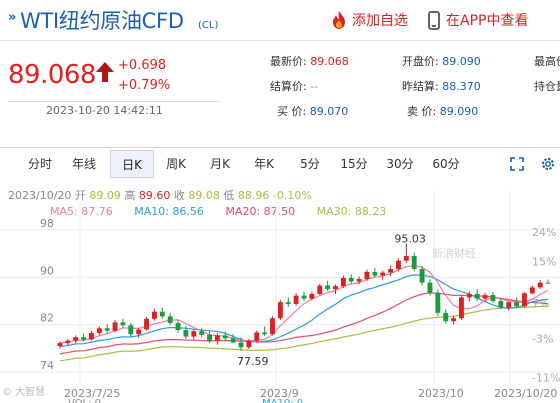 This screenshot has height=403, width=560. What do you see at coordinates (105, 195) in the screenshot?
I see `info-open: 89.09` at bounding box center [105, 195].